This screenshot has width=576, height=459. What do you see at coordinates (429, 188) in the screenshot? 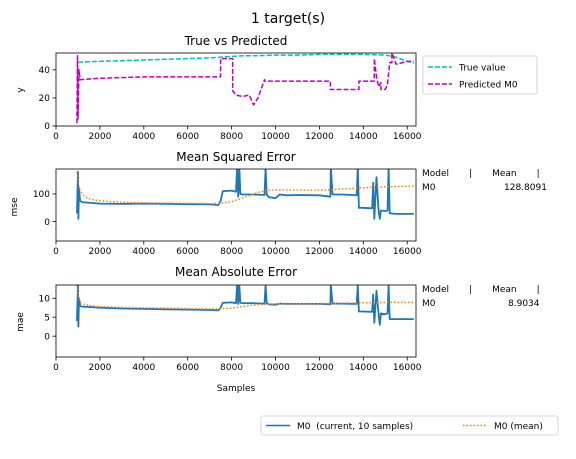
I see `mse-table-model: M0` at bounding box center [429, 188].